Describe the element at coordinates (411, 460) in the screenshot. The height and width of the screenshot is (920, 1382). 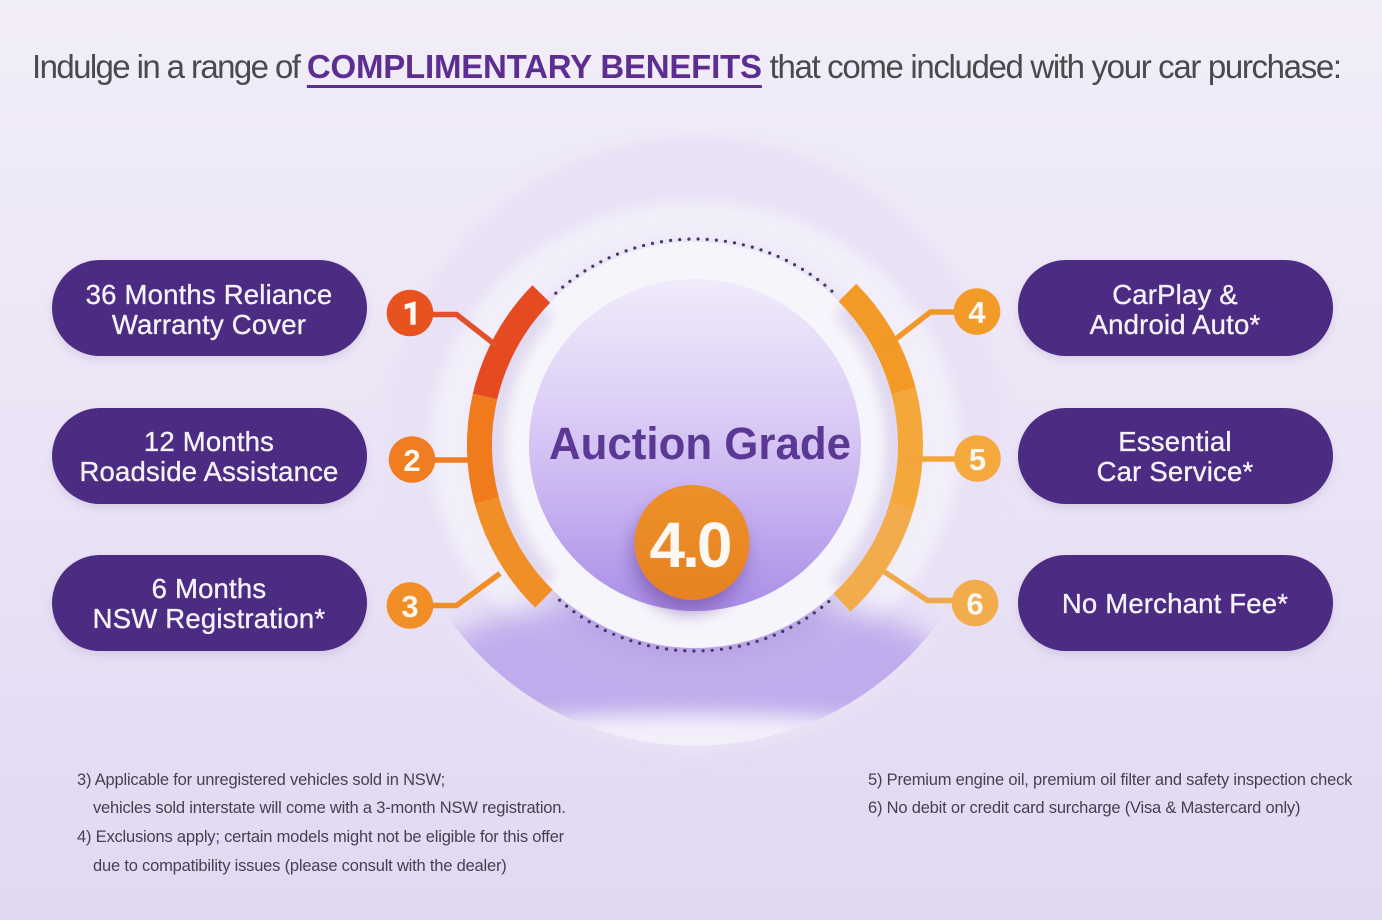
I see `svg-text: 2` at that location.